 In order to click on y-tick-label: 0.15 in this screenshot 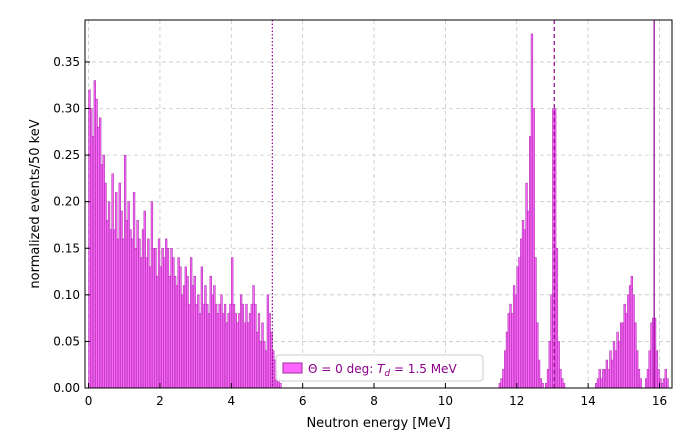, I will do `click(66, 248)`.